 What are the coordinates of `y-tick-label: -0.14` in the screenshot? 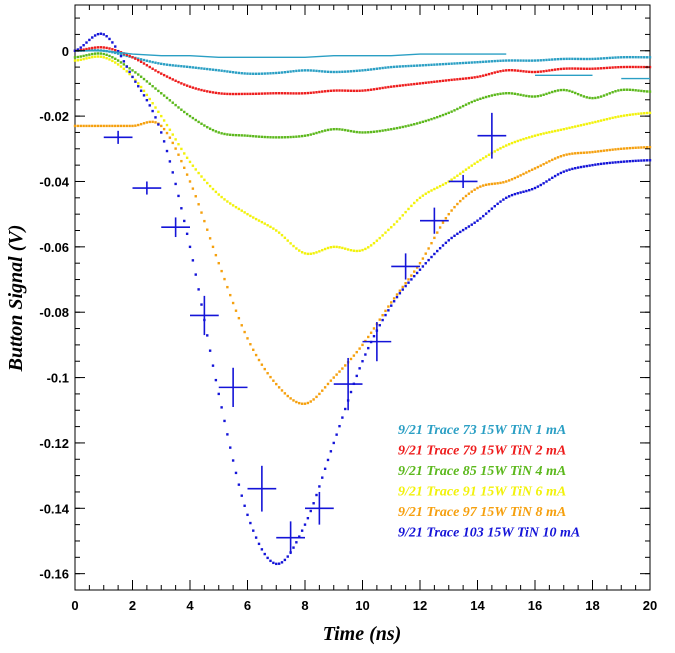 It's located at (54, 508).